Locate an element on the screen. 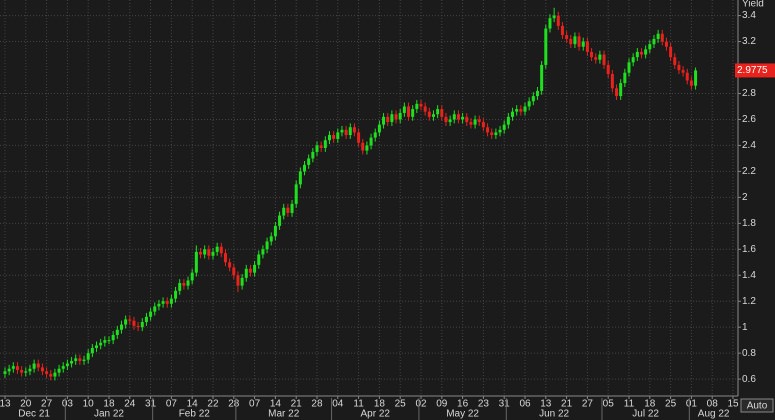  y-tick-label: 1 is located at coordinates (745, 327).